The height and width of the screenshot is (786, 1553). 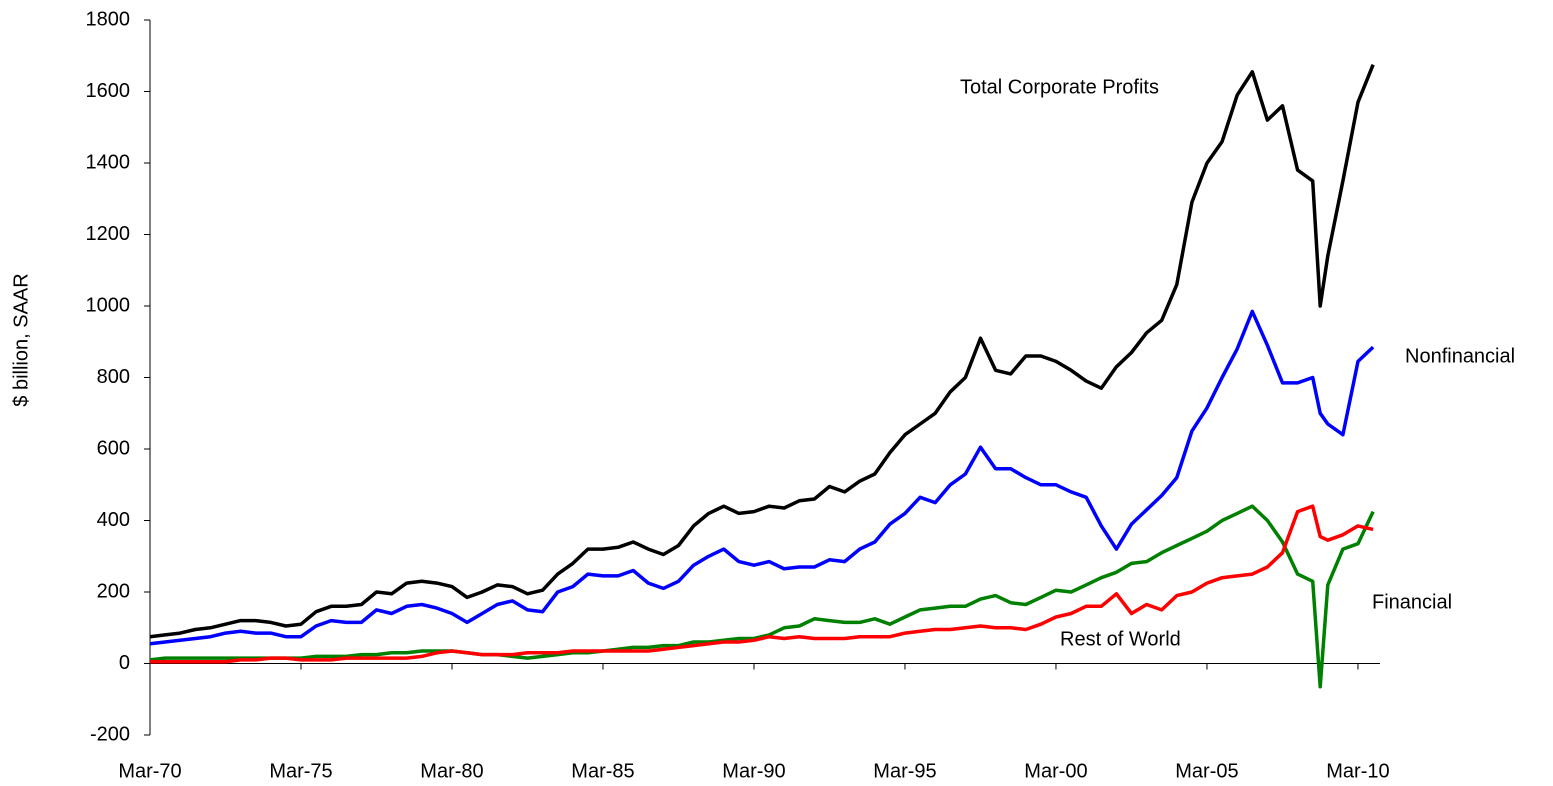 I want to click on y-tick-label: 600, so click(x=113, y=448).